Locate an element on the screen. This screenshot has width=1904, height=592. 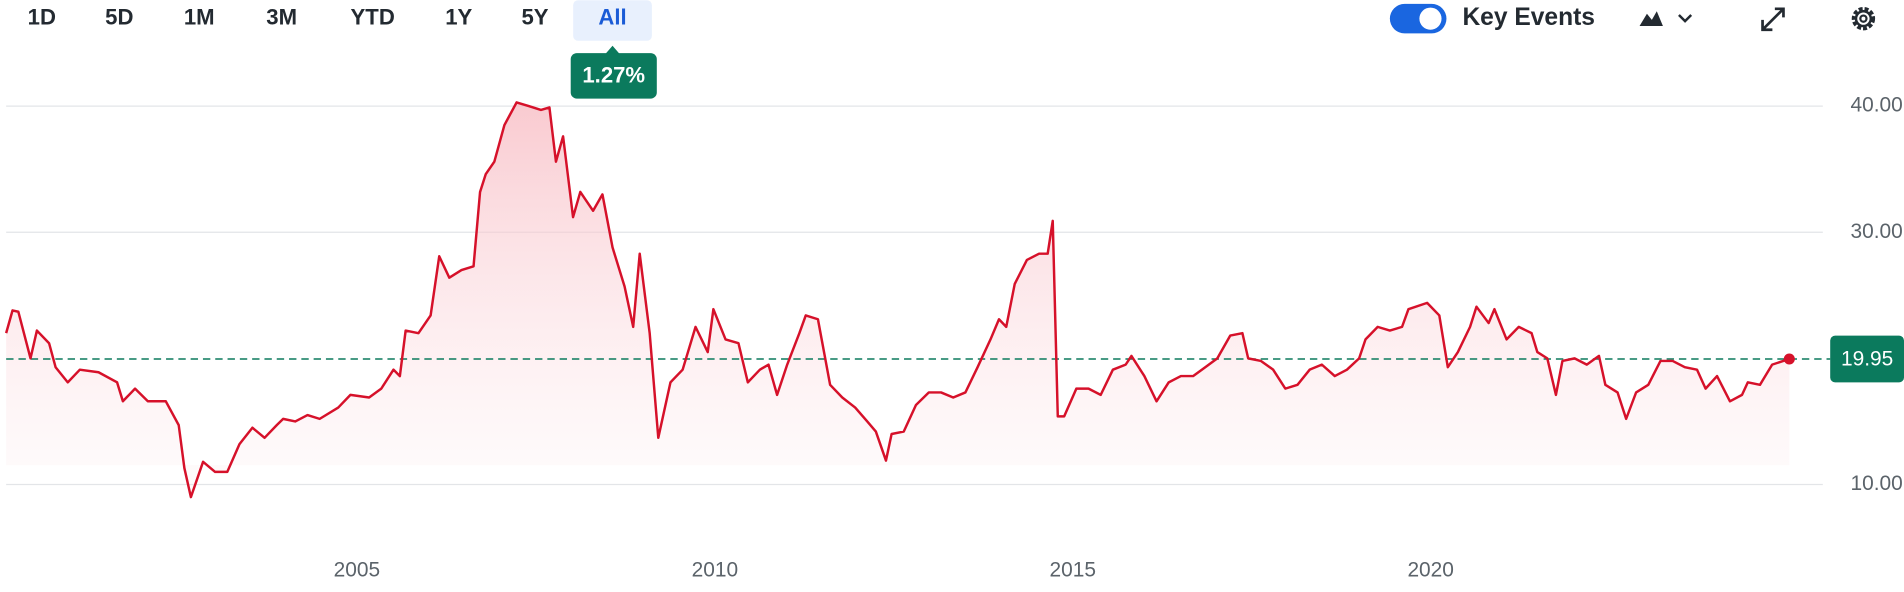
range-button: 1Y is located at coordinates (458, 16).